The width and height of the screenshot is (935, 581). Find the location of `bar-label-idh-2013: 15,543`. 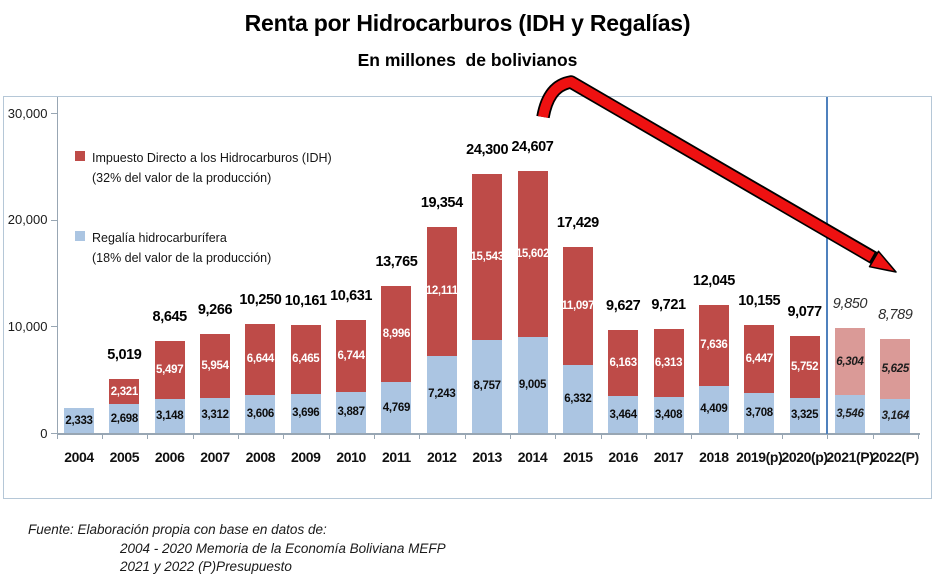

bar-label-idh-2013: 15,543 is located at coordinates (487, 256).